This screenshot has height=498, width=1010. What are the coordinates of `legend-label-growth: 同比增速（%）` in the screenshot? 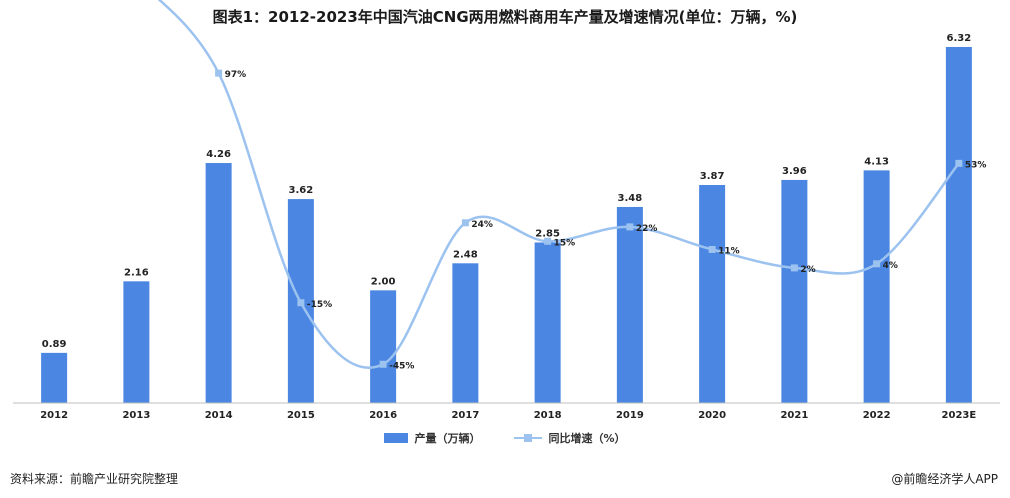 It's located at (587, 438).